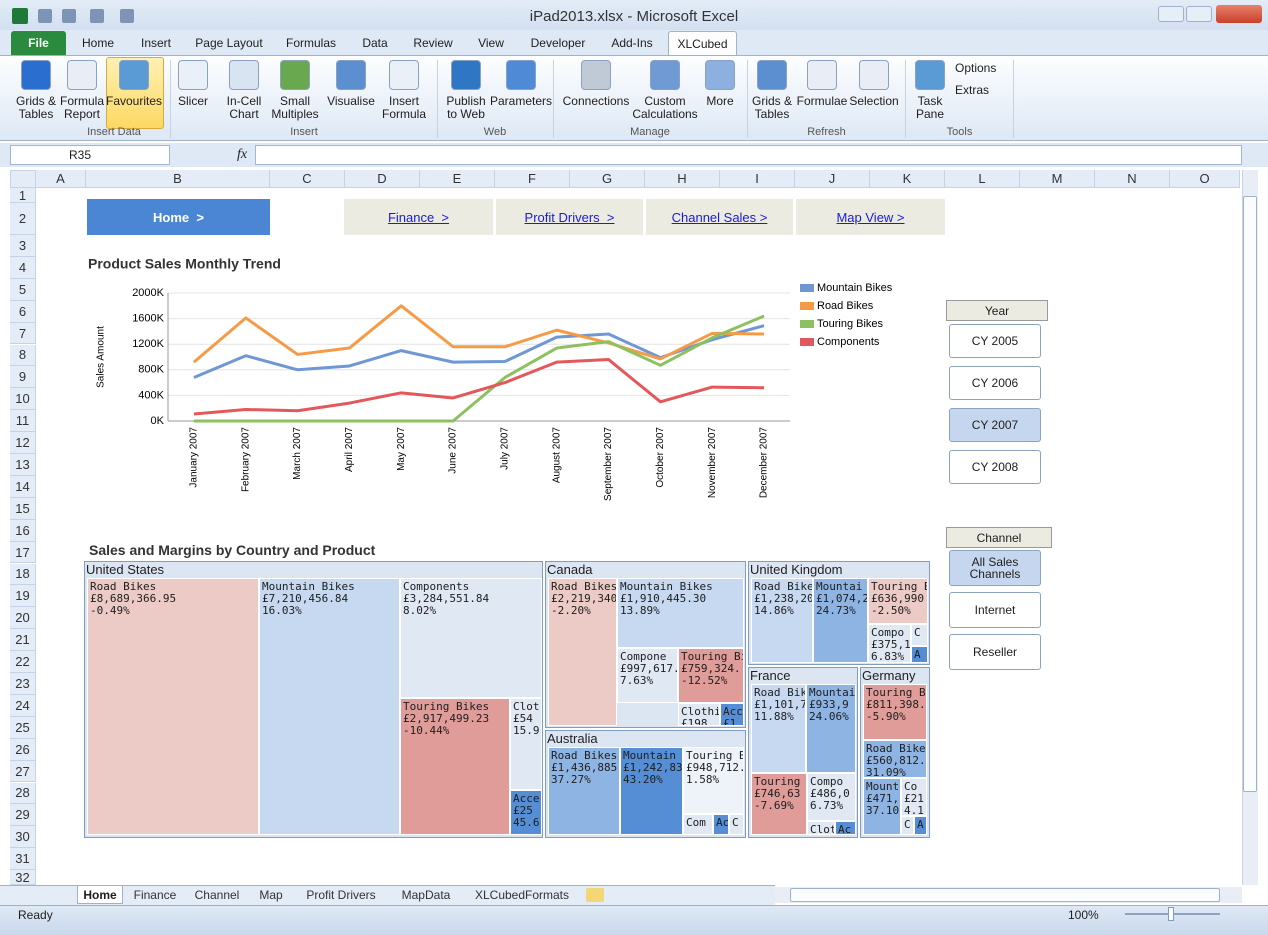 This screenshot has width=1268, height=935. Describe the element at coordinates (632, 43) in the screenshot. I see `ribbon-tab: Add-Ins` at that location.